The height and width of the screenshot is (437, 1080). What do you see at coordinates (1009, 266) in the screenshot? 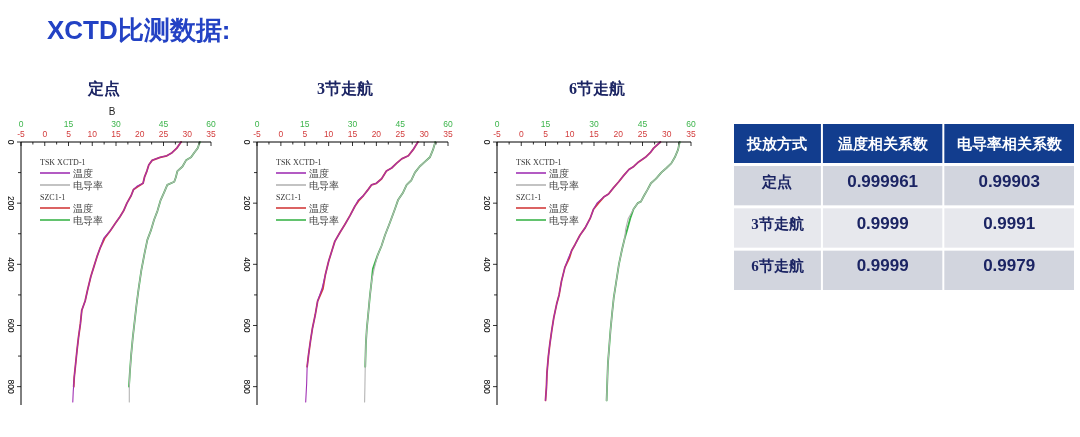
I see `data-label: 0.9979` at bounding box center [1009, 266].